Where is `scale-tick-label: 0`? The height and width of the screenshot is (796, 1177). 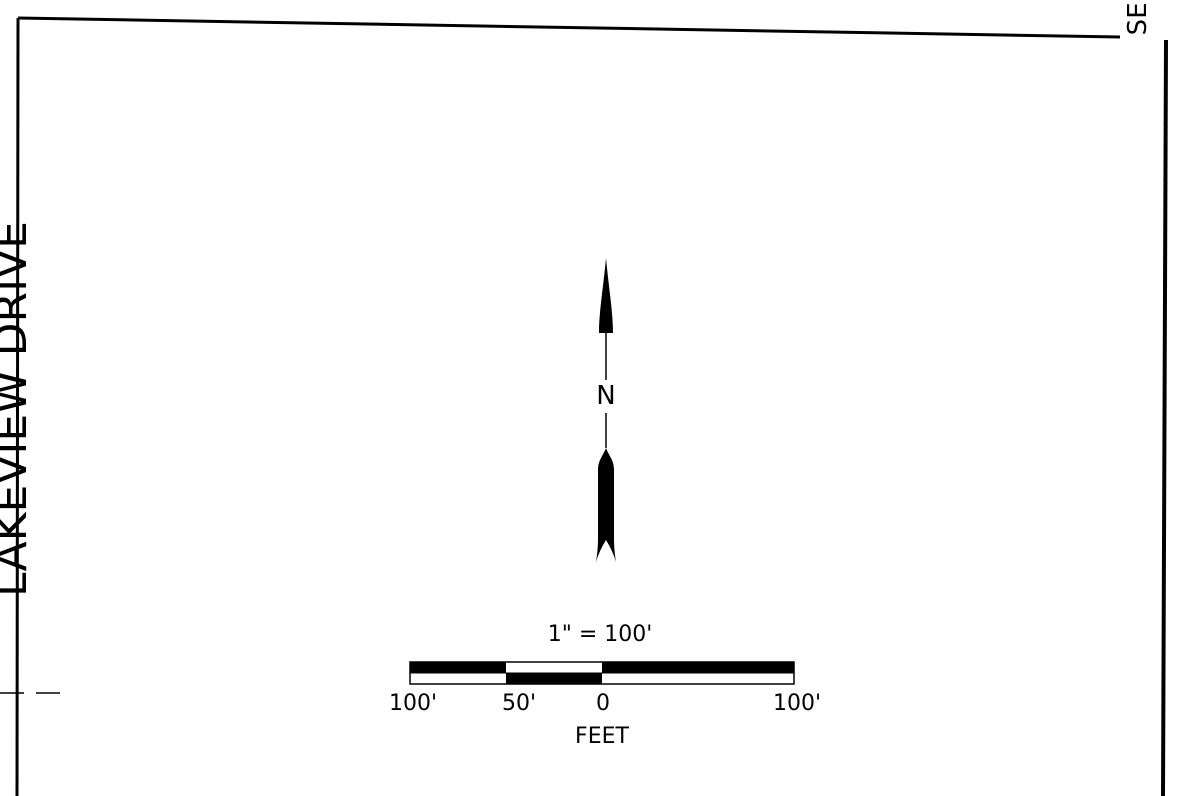 scale-tick-label: 0 is located at coordinates (603, 703).